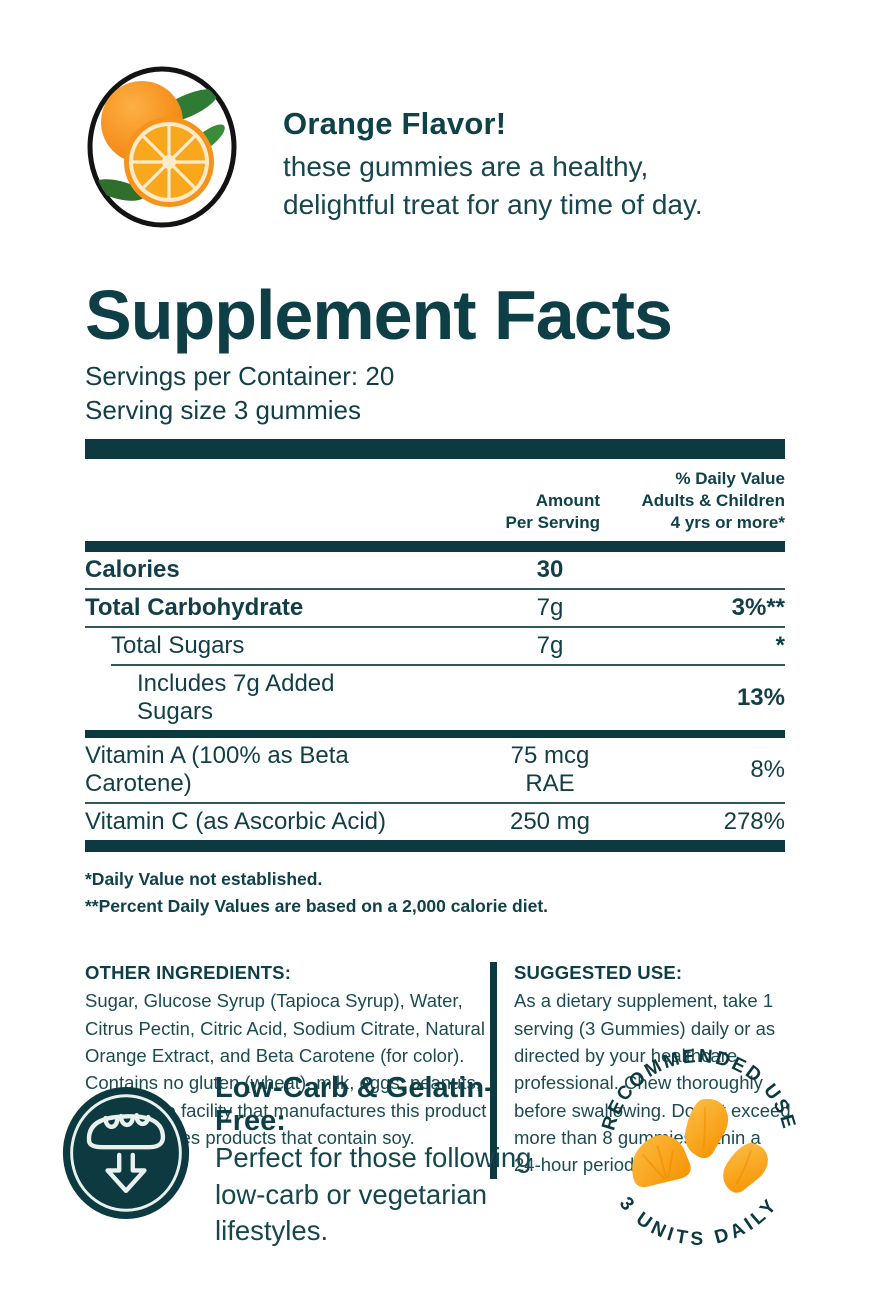  I want to click on nutrient-dv: 278%, so click(754, 821).